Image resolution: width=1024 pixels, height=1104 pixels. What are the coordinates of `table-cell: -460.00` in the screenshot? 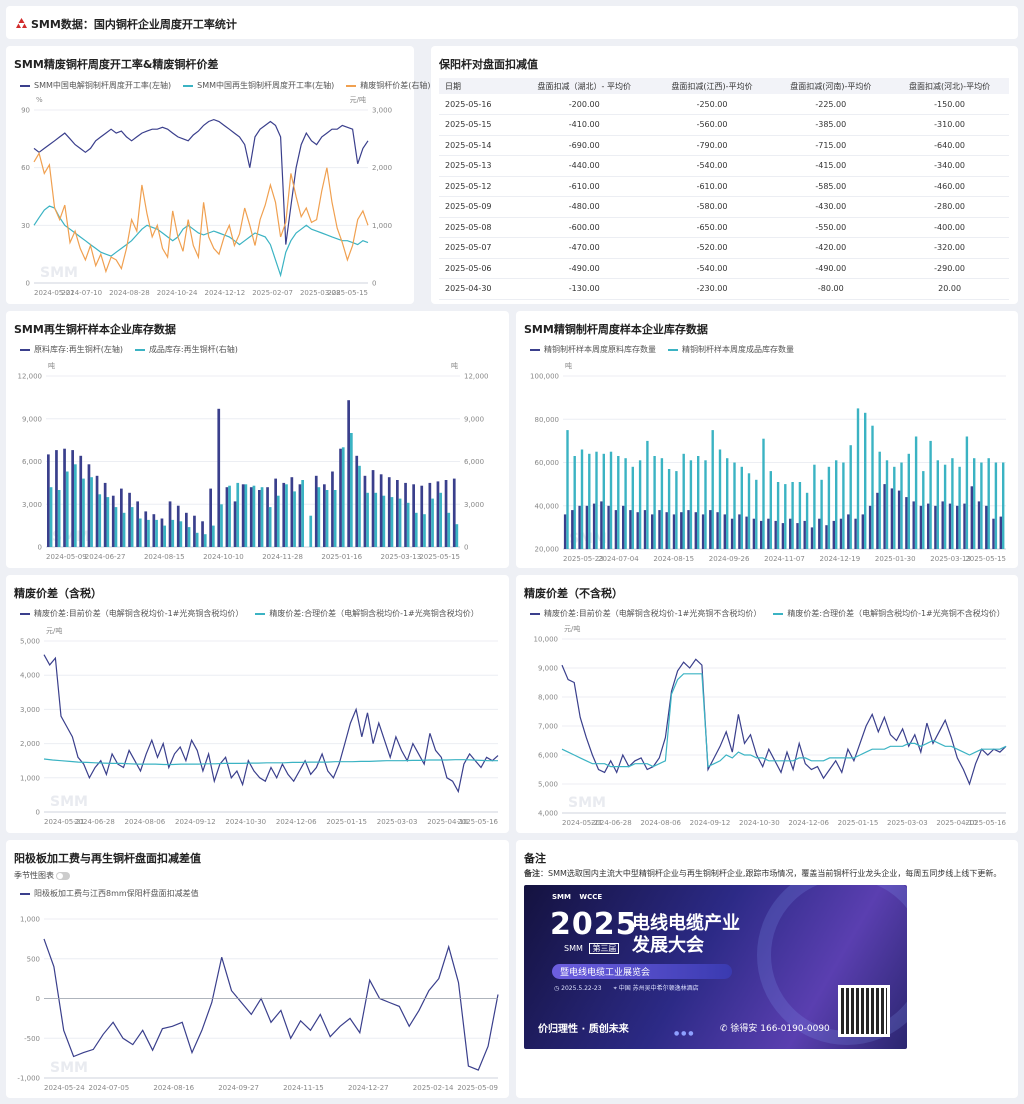 It's located at (949, 186).